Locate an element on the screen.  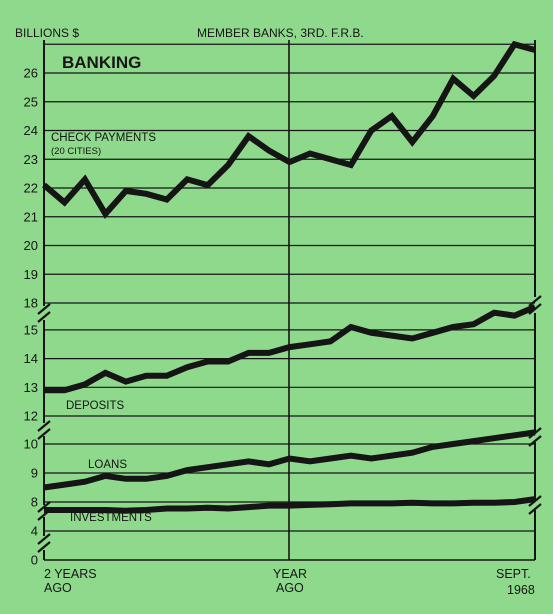
y-tick-25: 25 is located at coordinates (31, 101).